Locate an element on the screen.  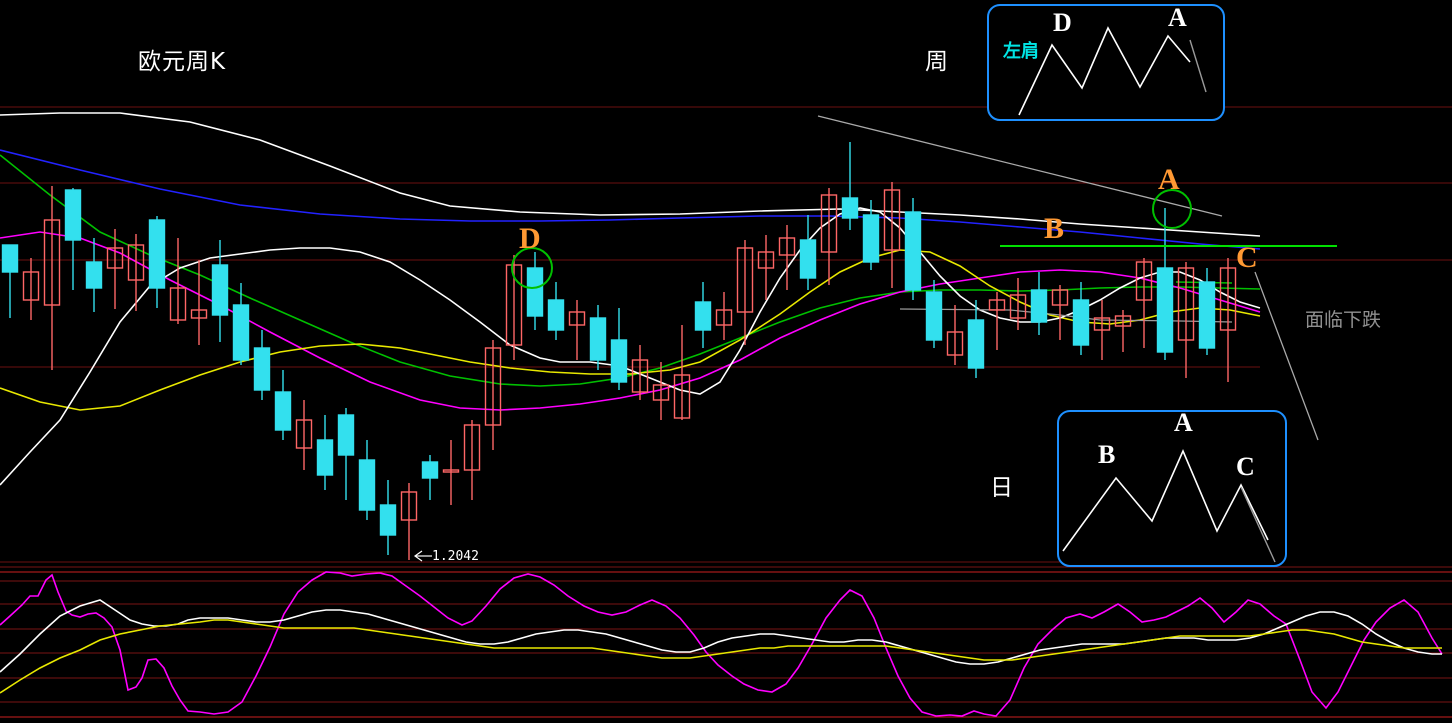
inset-weekly-box is located at coordinates (1106, 62).